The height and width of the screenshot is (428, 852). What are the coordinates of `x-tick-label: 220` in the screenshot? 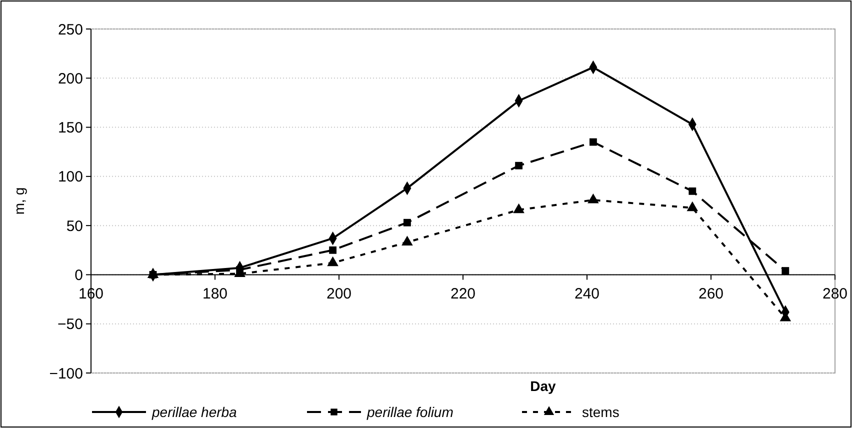 It's located at (463, 294).